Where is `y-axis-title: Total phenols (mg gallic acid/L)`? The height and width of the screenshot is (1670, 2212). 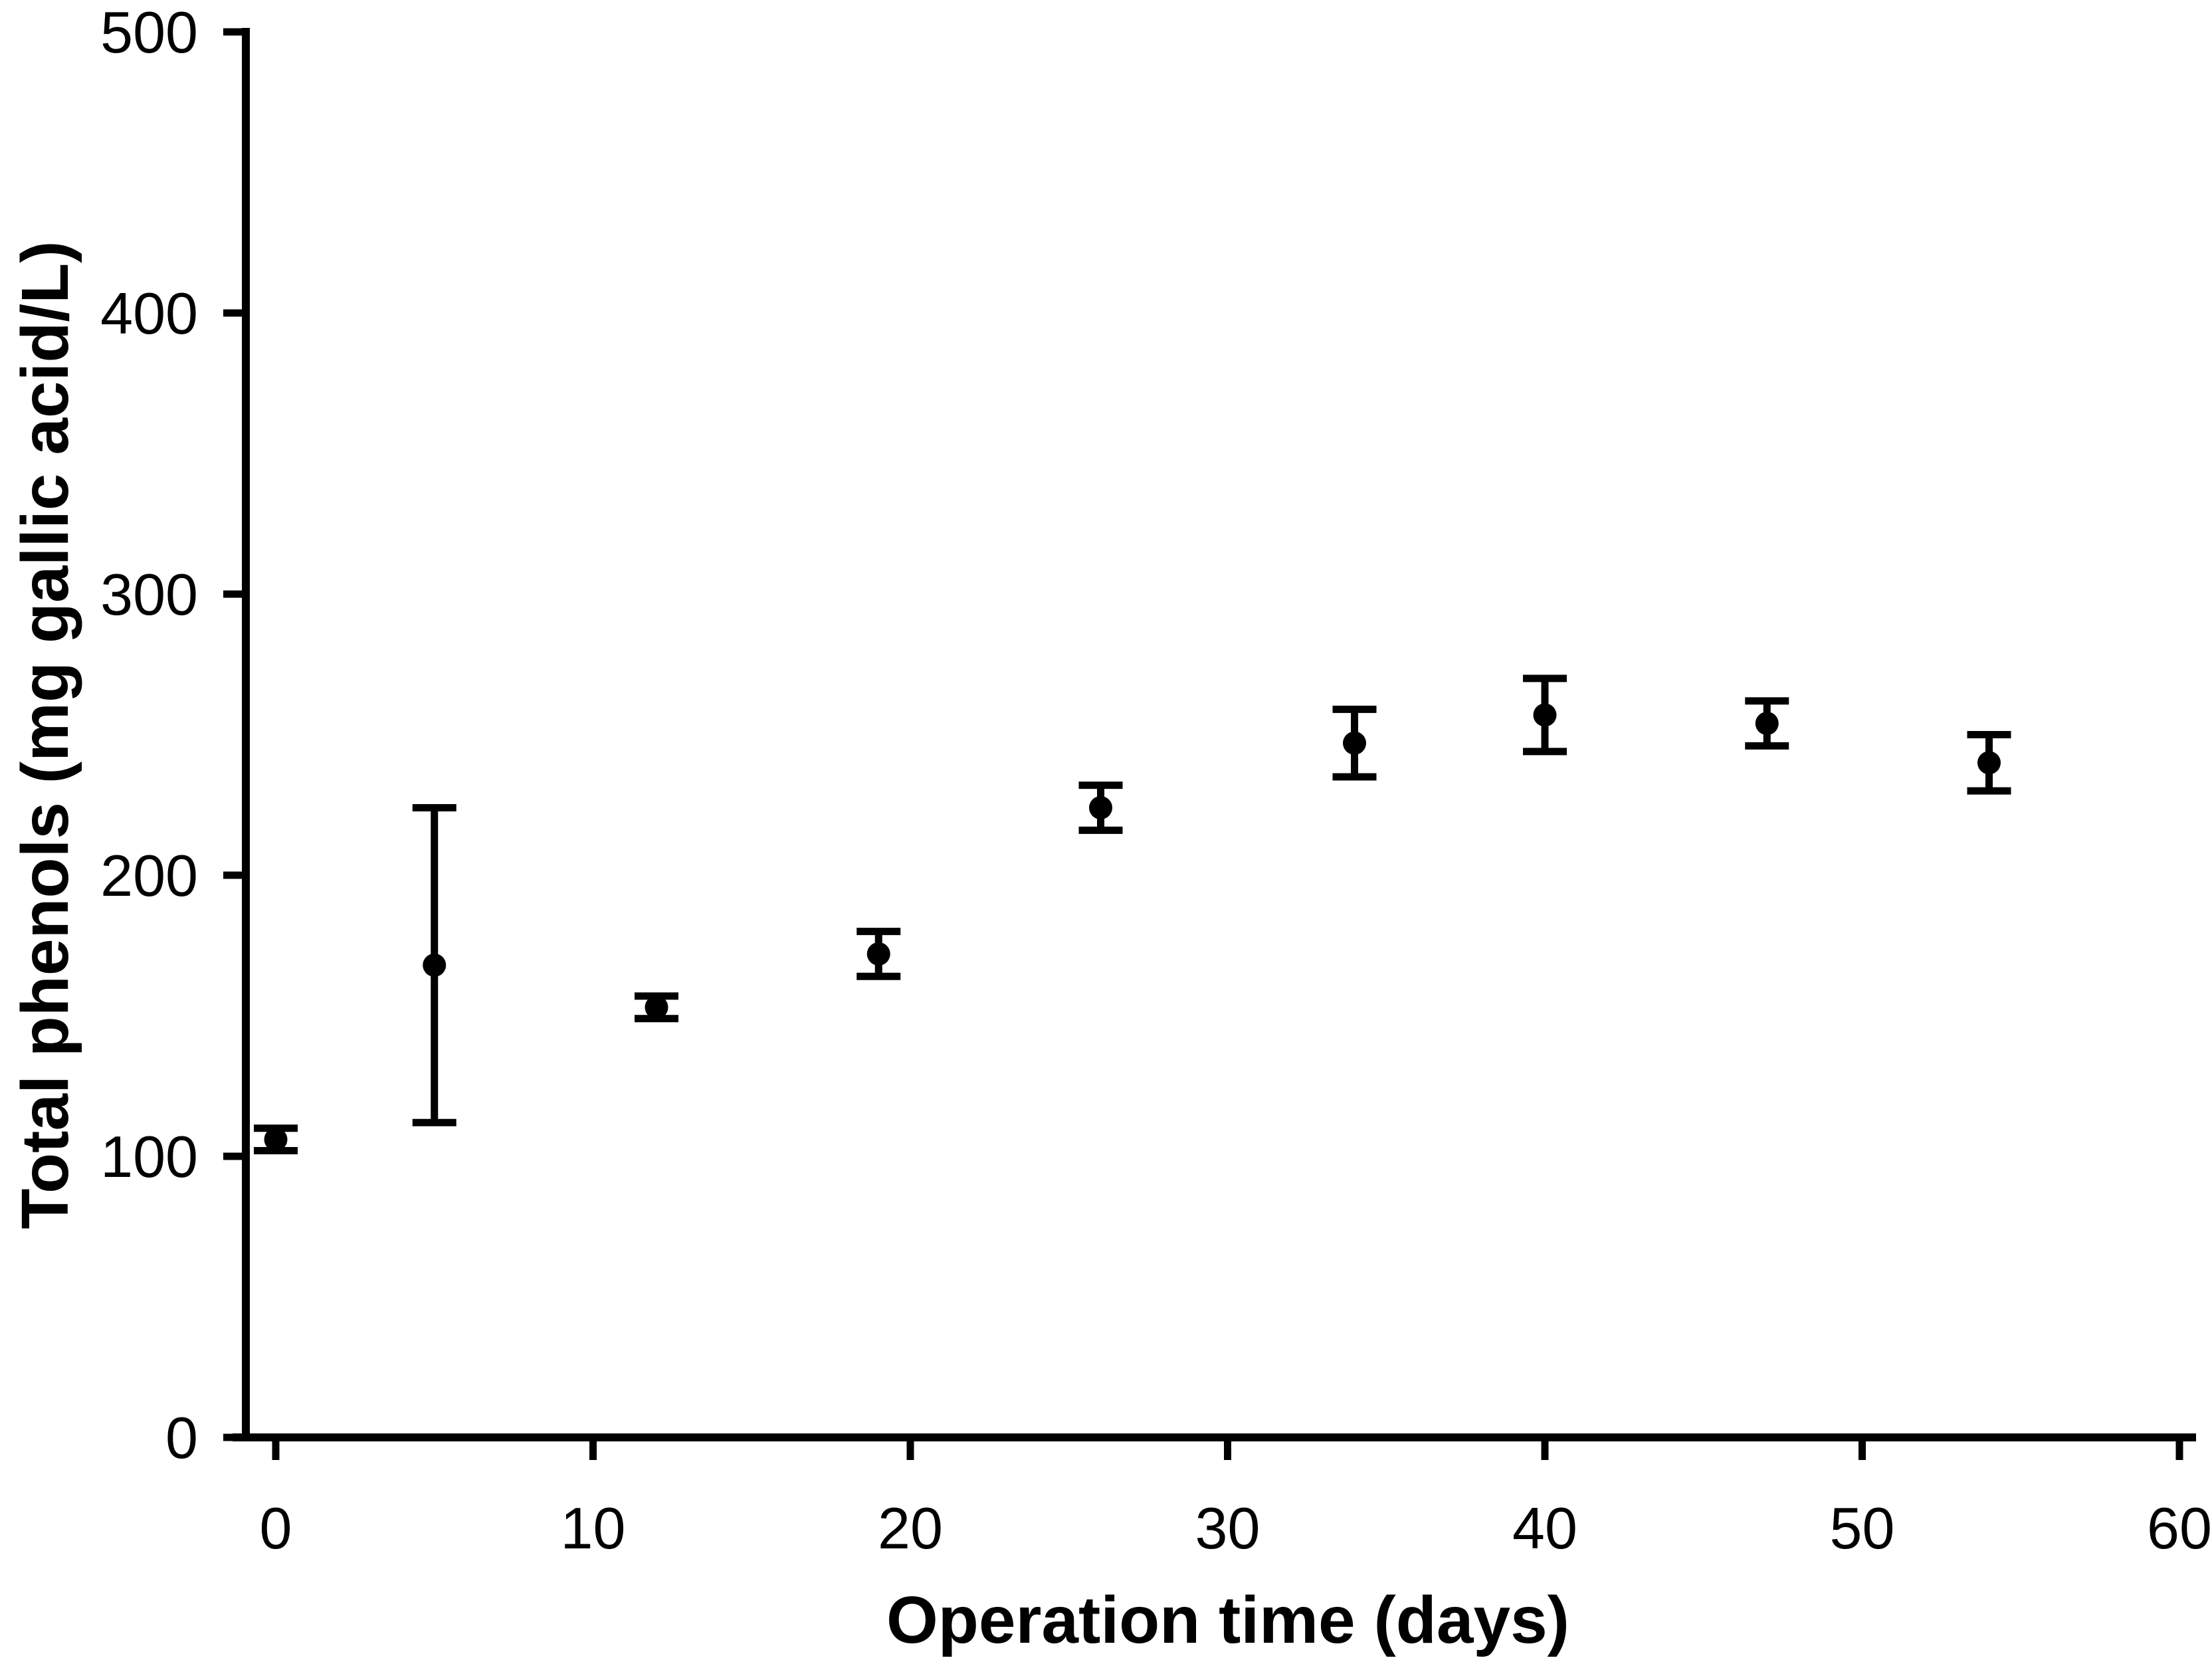 y-axis-title: Total phenols (mg gallic acid/L) is located at coordinates (45, 735).